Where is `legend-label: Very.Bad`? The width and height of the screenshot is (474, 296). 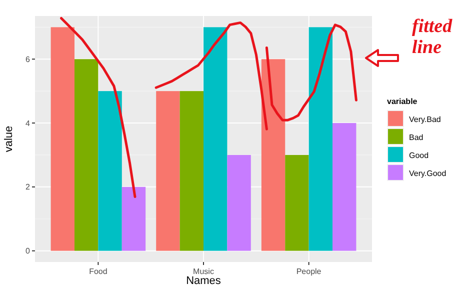
legend-label: Very.Bad is located at coordinates (425, 119).